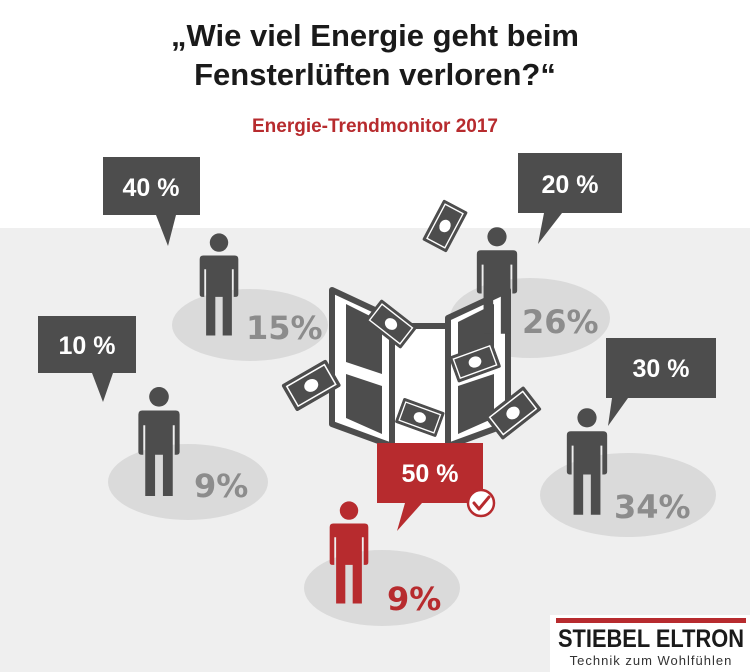 This screenshot has width=750, height=672. I want to click on share-label-50: 9%, so click(414, 599).